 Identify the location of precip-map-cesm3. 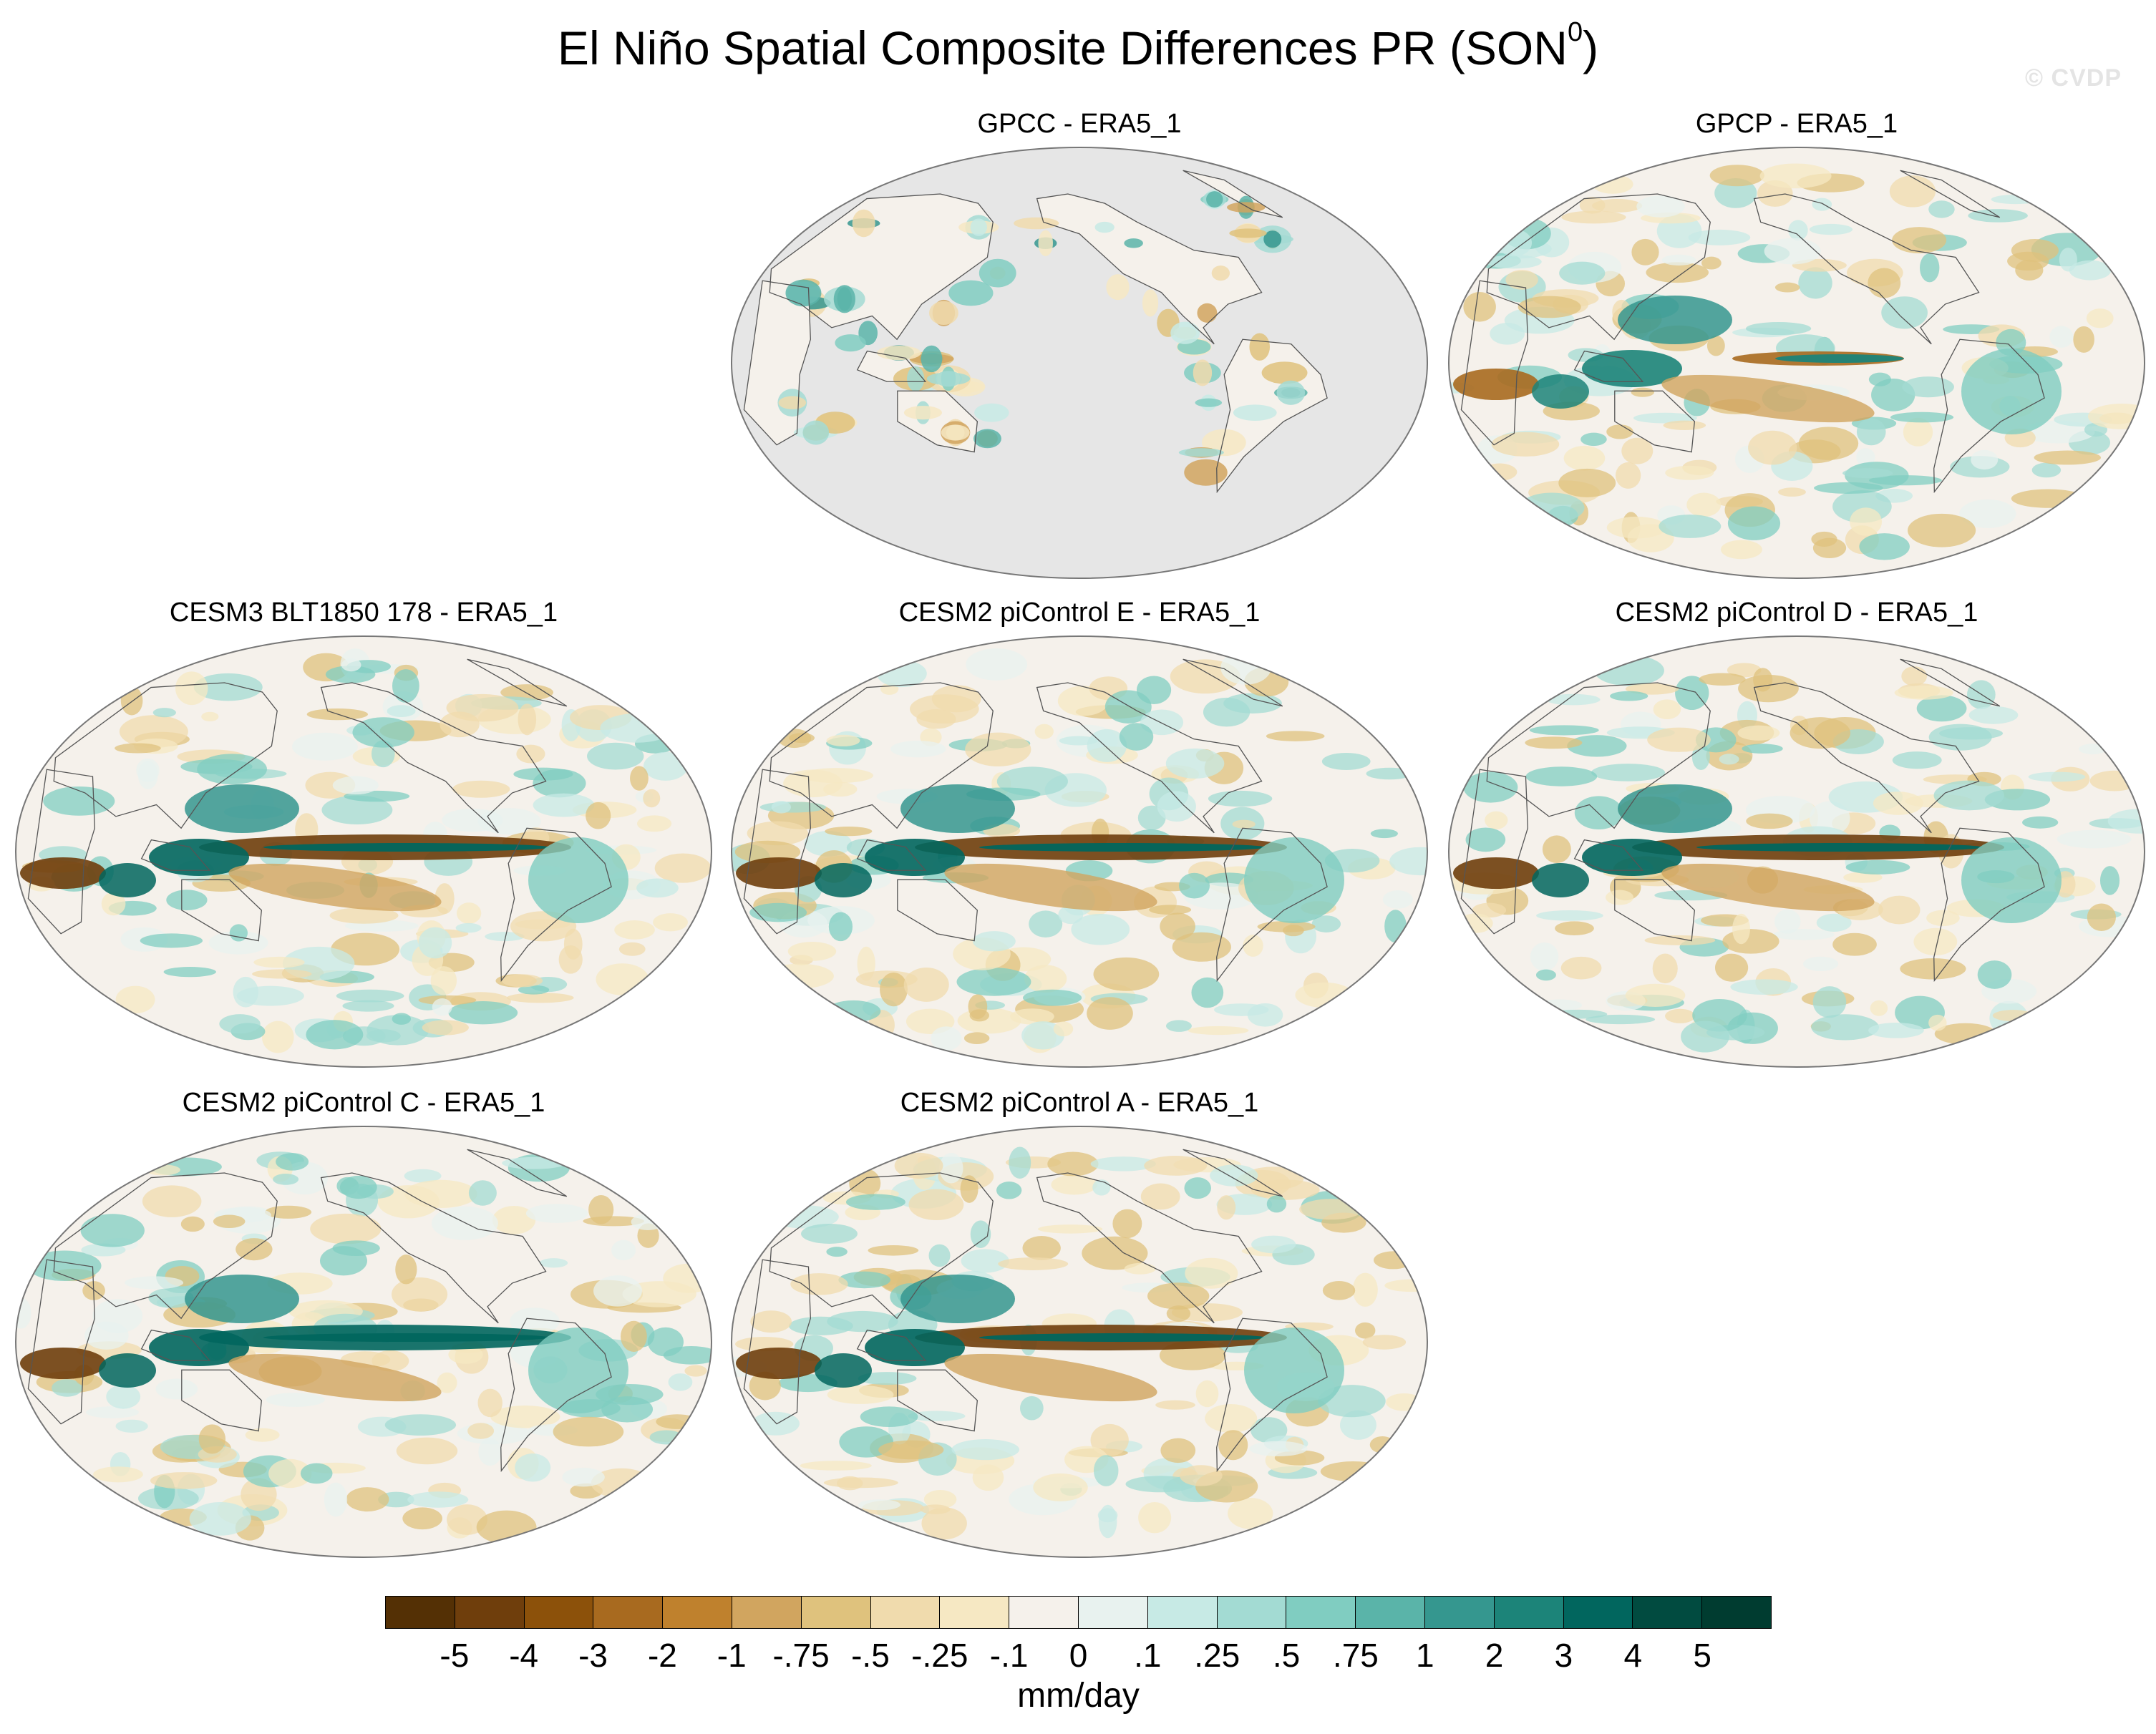
(363, 851).